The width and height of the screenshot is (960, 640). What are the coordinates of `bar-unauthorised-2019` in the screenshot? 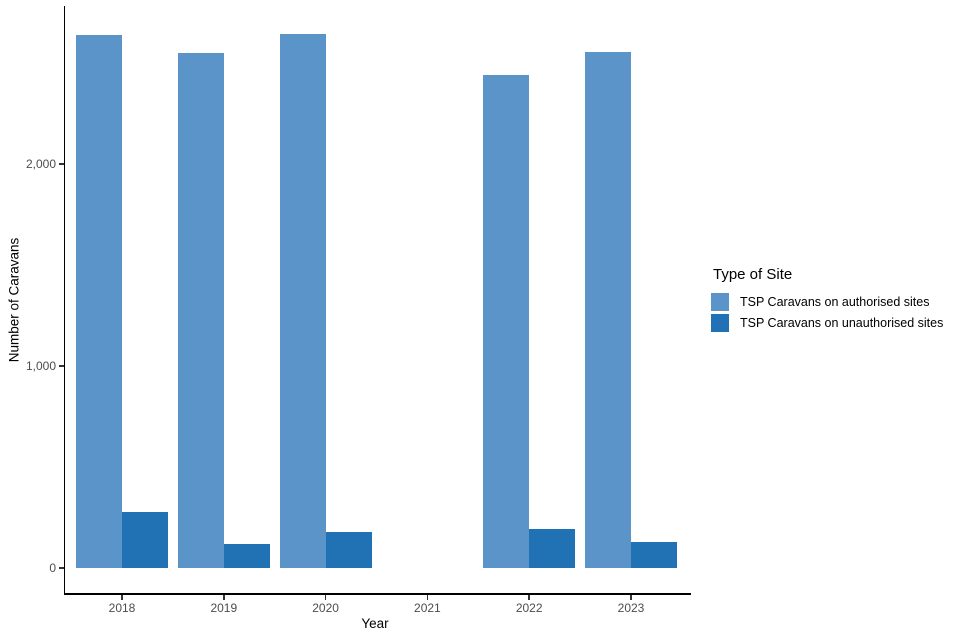 It's located at (246, 555).